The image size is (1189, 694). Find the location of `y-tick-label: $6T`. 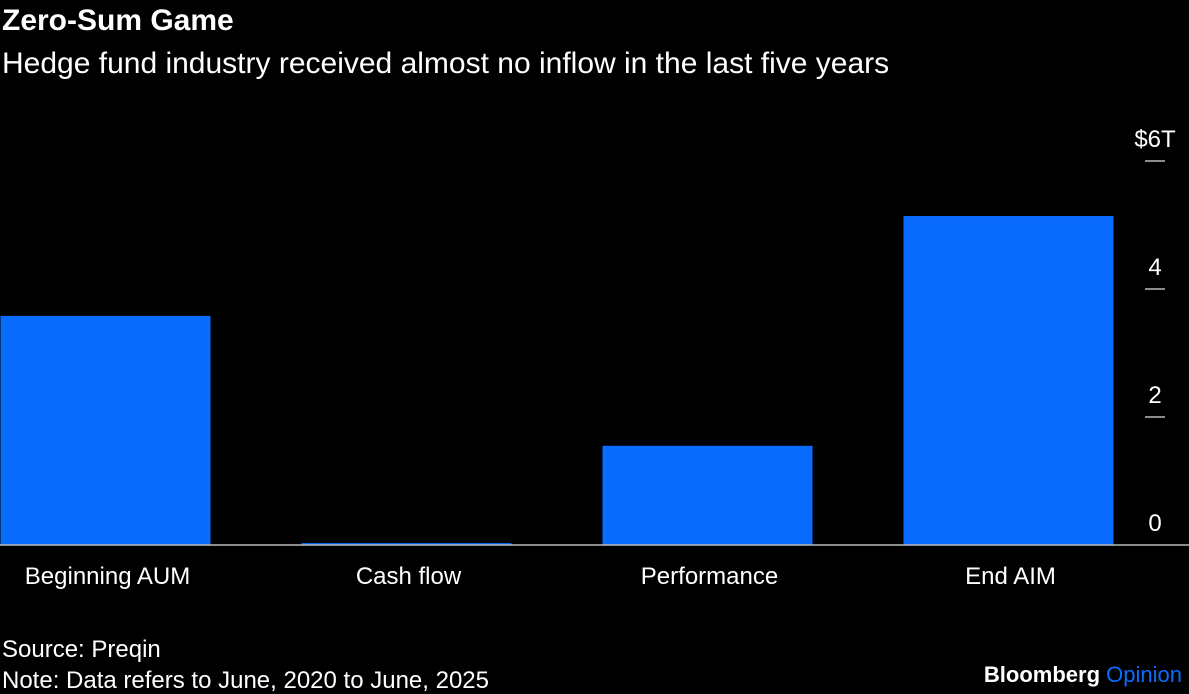

y-tick-label: $6T is located at coordinates (1155, 139).